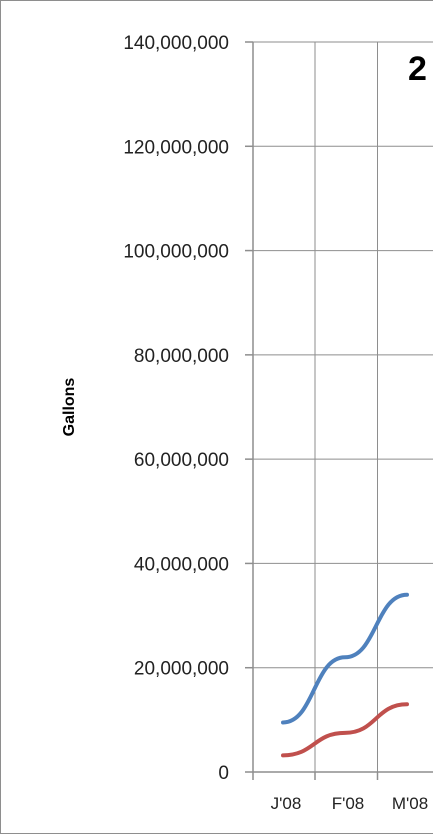  I want to click on x-tick-labels: J'08 F'08 M'08, so click(340, 792).